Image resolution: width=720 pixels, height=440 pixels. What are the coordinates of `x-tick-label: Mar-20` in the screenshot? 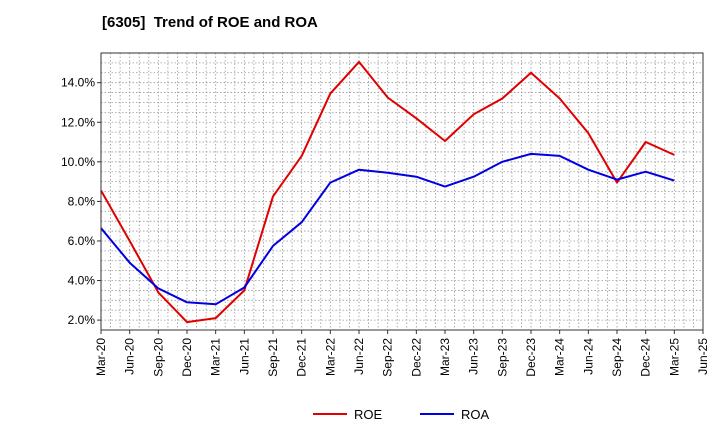 It's located at (101, 357).